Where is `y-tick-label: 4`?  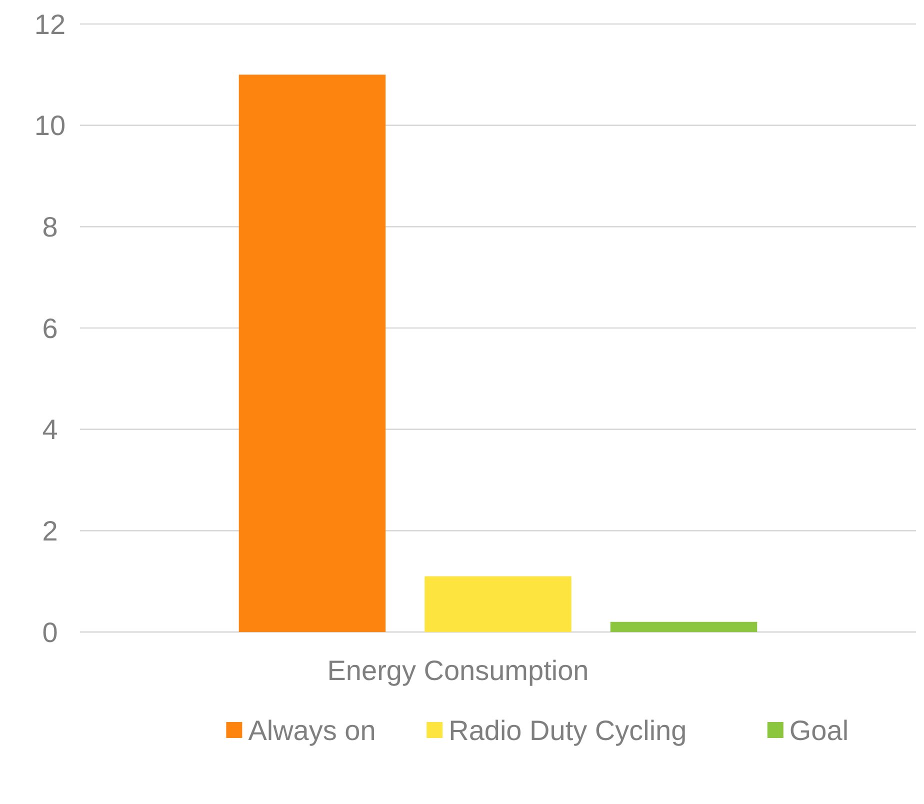
y-tick-label: 4 is located at coordinates (50, 430).